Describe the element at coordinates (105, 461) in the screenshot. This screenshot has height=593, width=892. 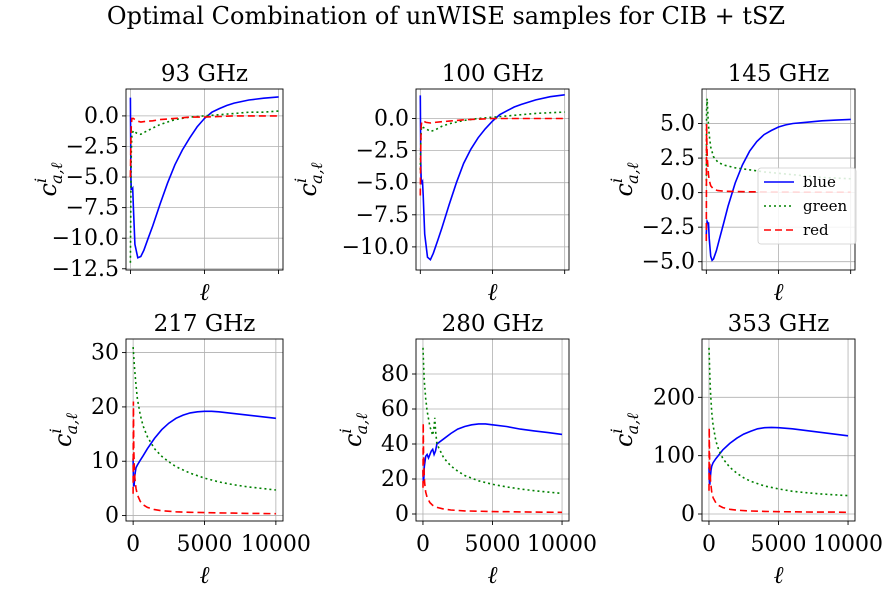
I see `y-tick-label: 10` at that location.